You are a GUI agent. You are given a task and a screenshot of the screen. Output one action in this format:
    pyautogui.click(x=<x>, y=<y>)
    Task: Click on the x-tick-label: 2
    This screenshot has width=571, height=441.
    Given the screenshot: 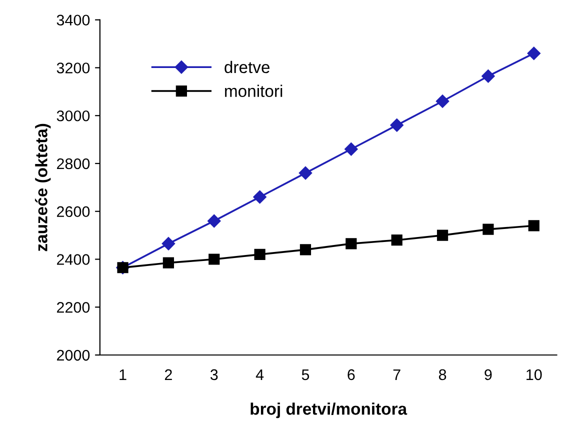 What is the action you would take?
    pyautogui.click(x=168, y=374)
    